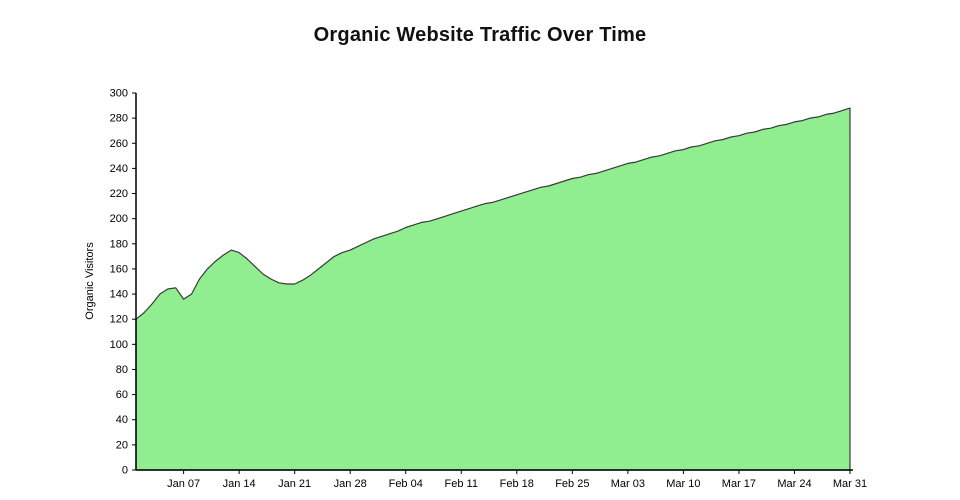 Image resolution: width=960 pixels, height=500 pixels. Describe the element at coordinates (119, 169) in the screenshot. I see `y-tick-label: 240` at that location.